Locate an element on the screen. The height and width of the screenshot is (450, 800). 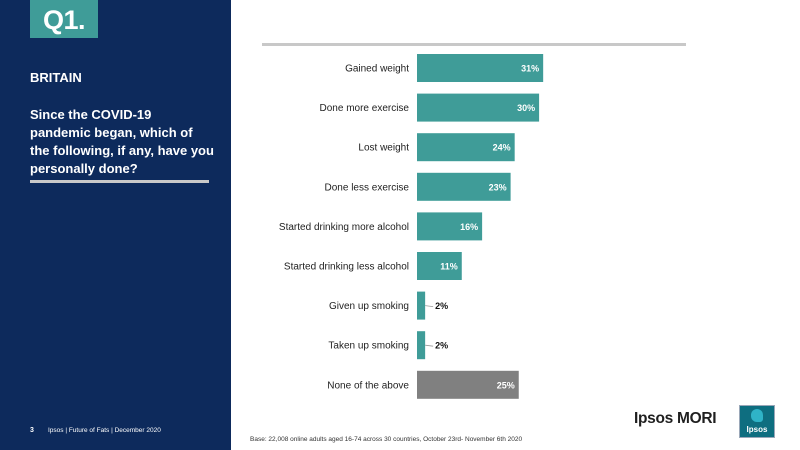
page-number: 3 is located at coordinates (32, 430).